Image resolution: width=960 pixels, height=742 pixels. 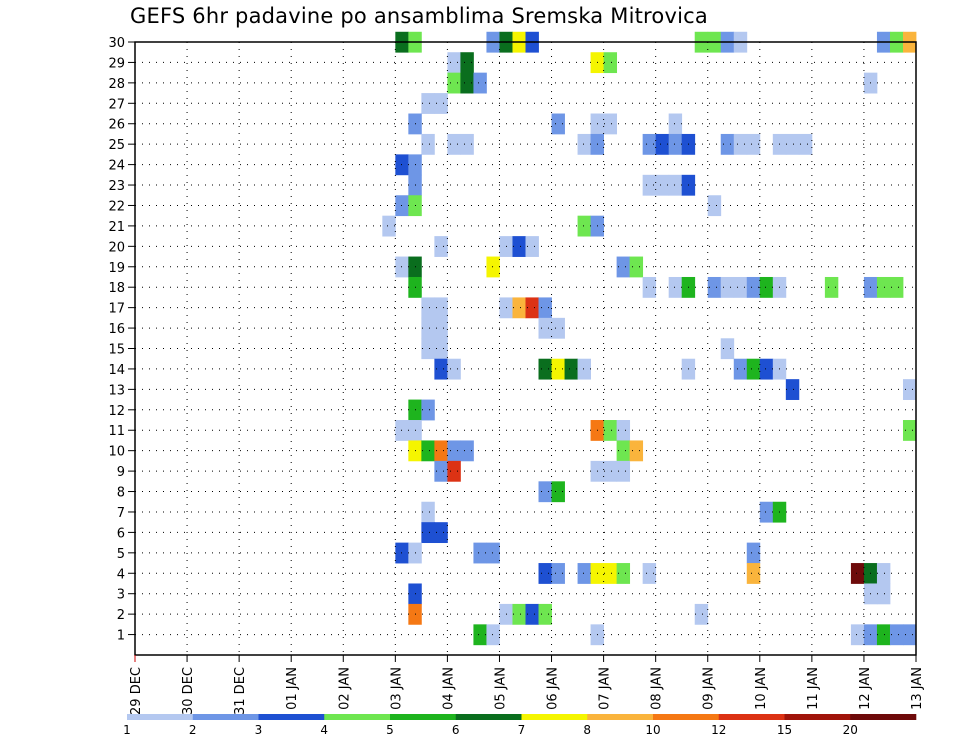 I want to click on x-tick-label: 06 JAN, so click(x=553, y=688).